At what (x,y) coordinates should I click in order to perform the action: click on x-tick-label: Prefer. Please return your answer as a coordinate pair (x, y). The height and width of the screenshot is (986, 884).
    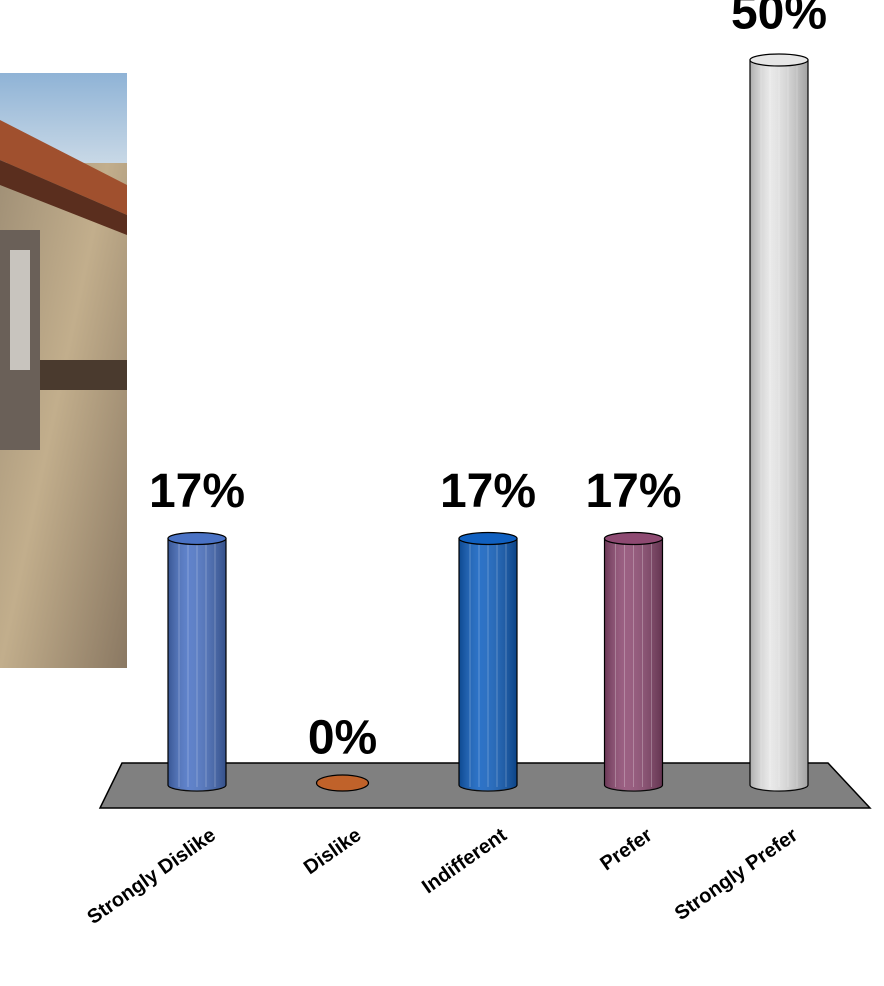
    Looking at the image, I should click on (626, 849).